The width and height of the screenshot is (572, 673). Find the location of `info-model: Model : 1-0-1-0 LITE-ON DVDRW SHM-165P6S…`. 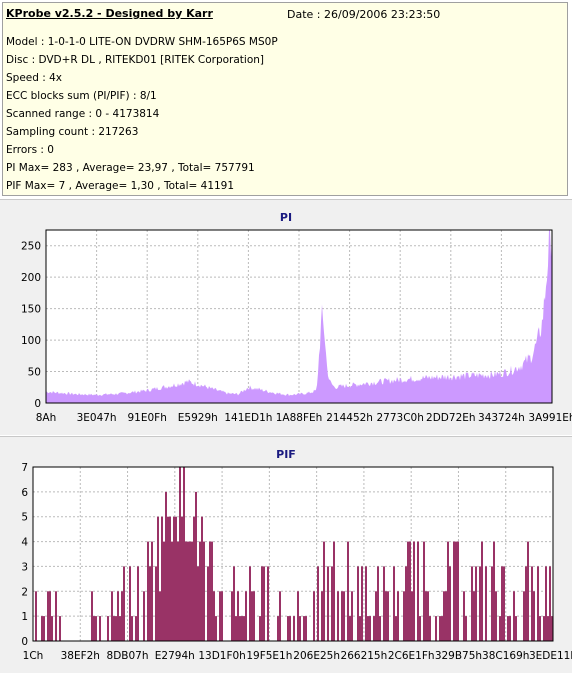

info-model: Model : 1-0-1-0 LITE-ON DVDRW SHM-165P6S… is located at coordinates (142, 42).